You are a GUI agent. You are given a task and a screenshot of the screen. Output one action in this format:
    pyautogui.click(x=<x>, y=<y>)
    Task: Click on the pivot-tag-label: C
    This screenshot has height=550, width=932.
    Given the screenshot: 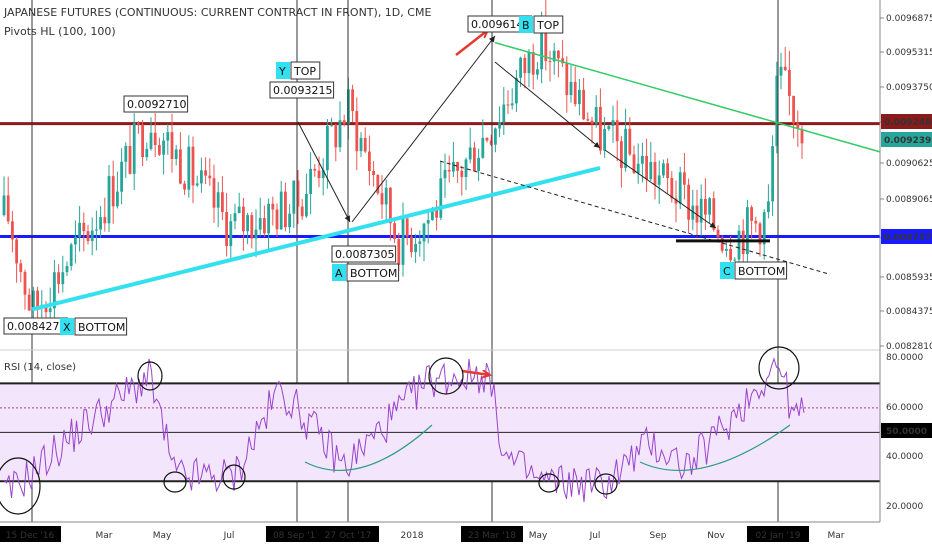 What is the action you would take?
    pyautogui.click(x=727, y=271)
    